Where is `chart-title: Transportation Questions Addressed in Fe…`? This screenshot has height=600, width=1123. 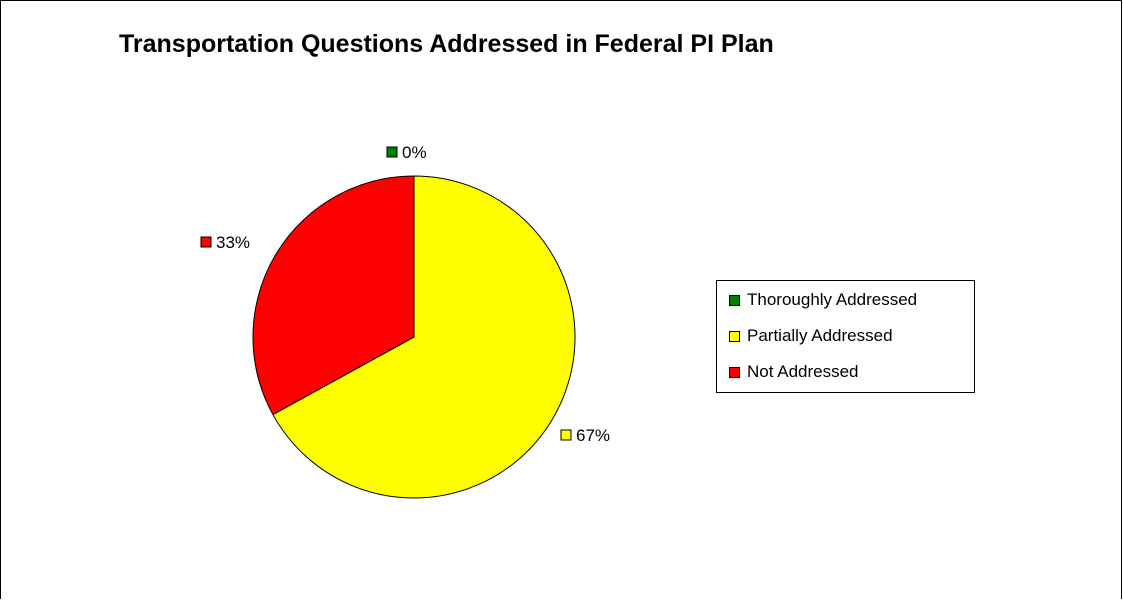 chart-title: Transportation Questions Addressed in Fe… is located at coordinates (446, 44).